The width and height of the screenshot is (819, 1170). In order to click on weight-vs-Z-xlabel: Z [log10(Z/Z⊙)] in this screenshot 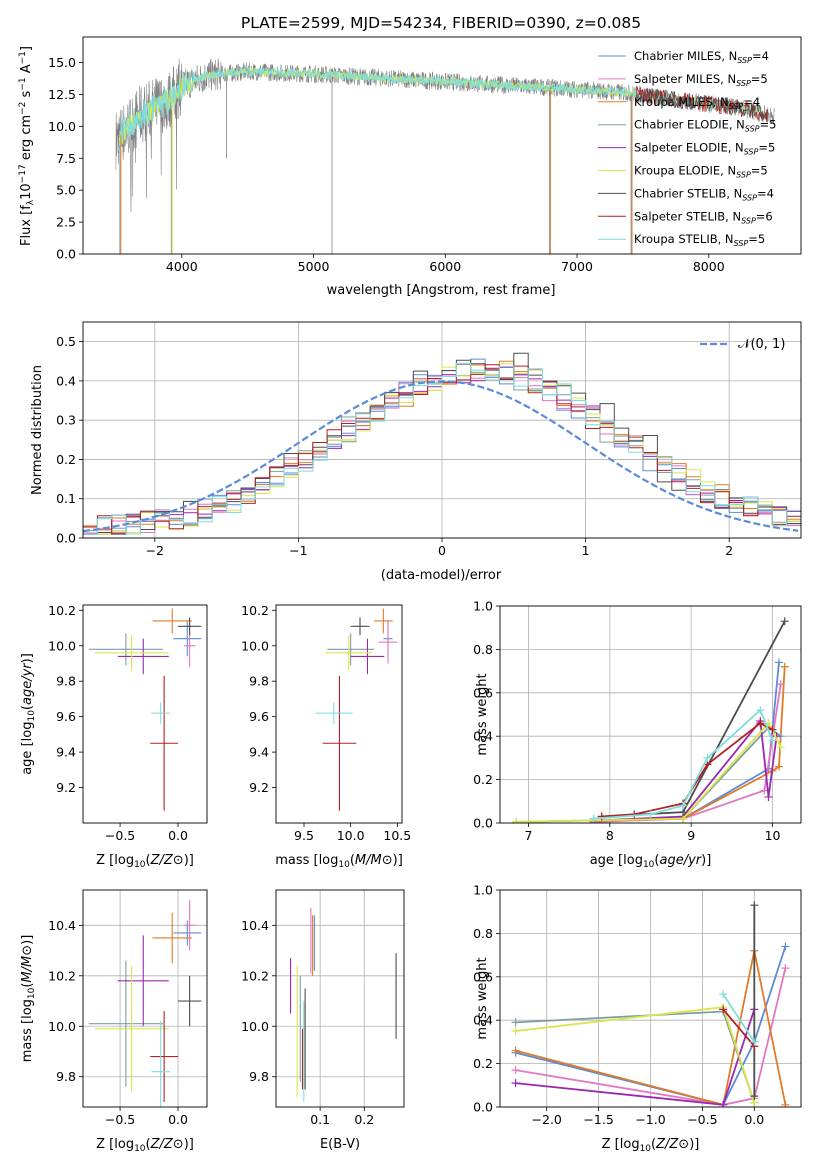, I will do `click(651, 1145)`.